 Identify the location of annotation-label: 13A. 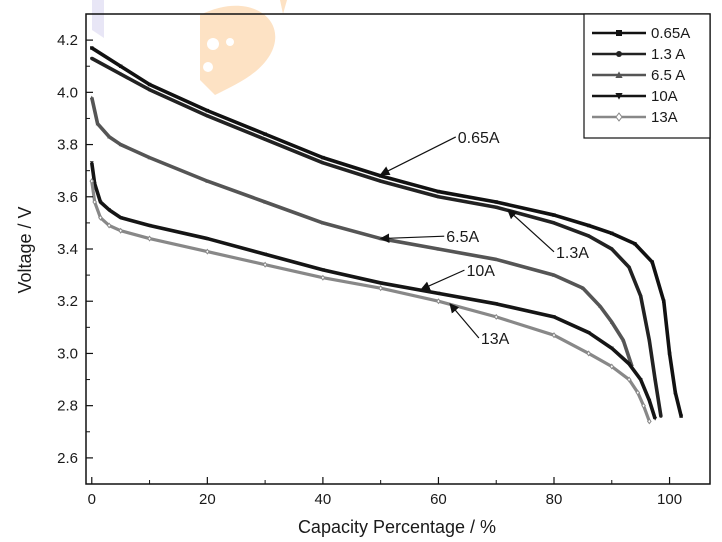
(495, 339).